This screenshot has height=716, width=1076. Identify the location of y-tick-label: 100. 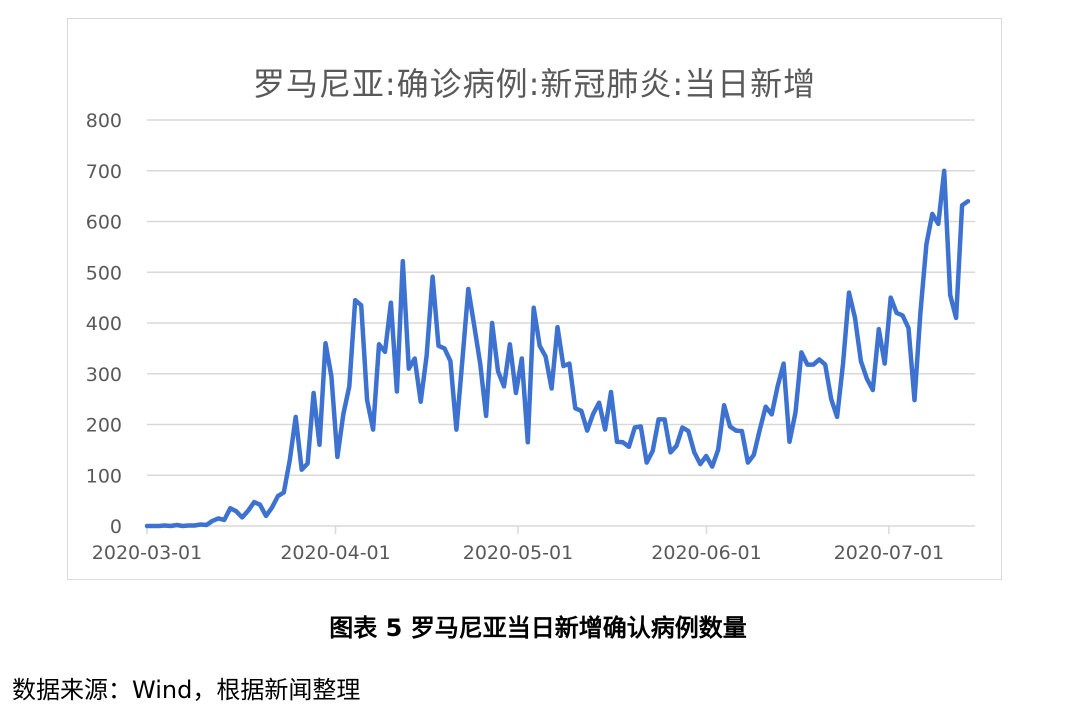
(104, 476).